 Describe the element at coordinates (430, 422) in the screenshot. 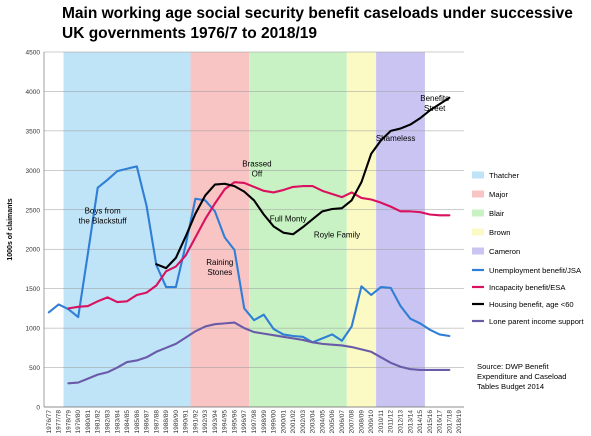

I see `x-tick-label: 2015/16` at that location.